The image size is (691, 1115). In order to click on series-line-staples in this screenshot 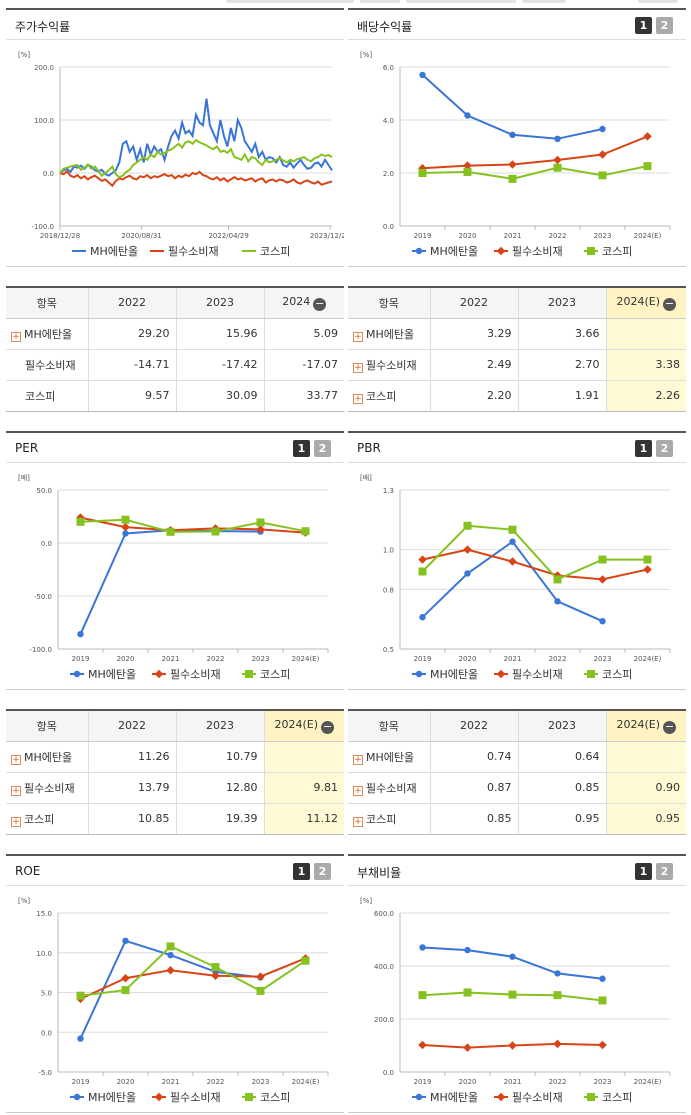, I will do `click(535, 564)`.